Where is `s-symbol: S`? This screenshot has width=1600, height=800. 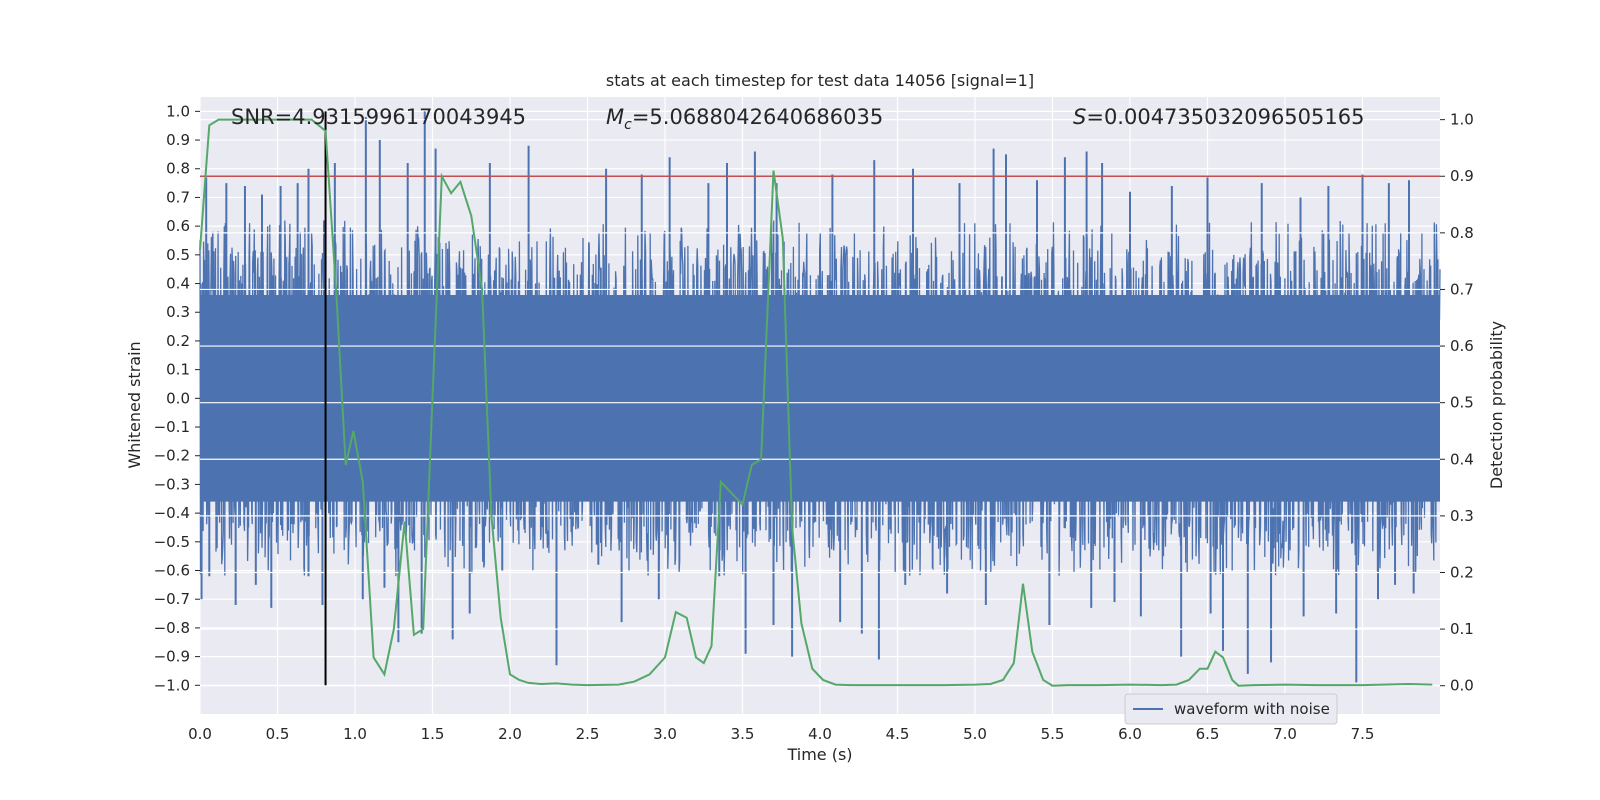
s-symbol: S is located at coordinates (1079, 117).